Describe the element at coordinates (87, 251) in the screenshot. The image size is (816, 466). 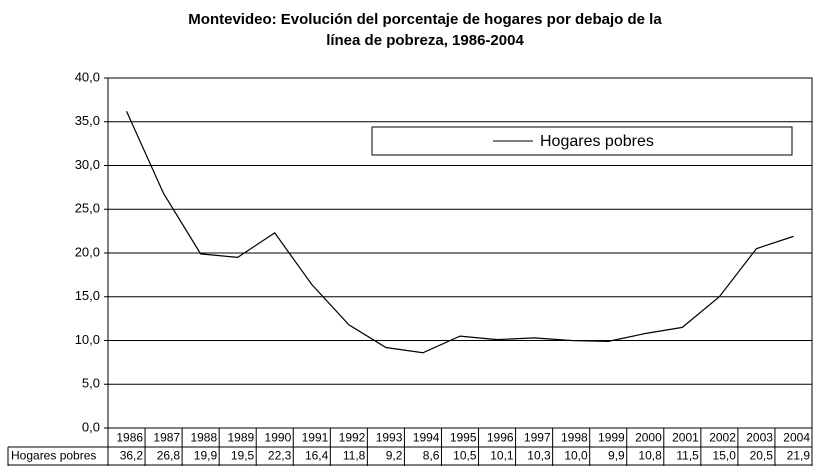
I see `y-tick-label: 20,0` at that location.